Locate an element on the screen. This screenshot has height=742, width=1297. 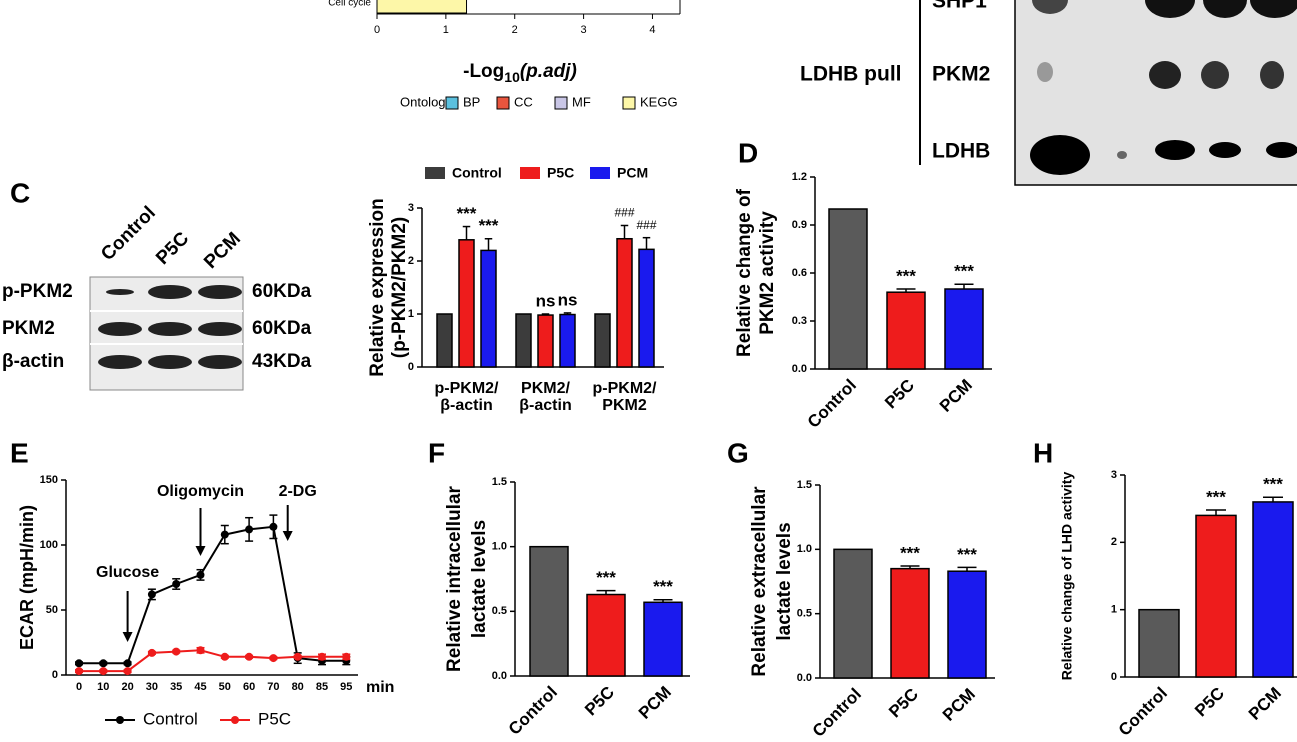
lane-label: PCM is located at coordinates (222, 250).